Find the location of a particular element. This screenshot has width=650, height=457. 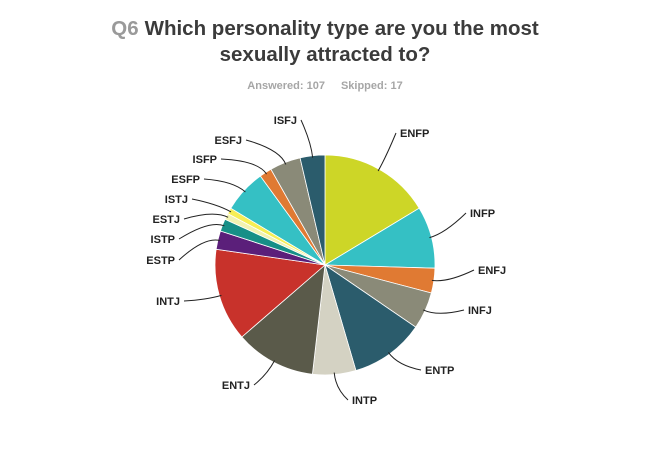

leader-line-infj is located at coordinates (443, 311).